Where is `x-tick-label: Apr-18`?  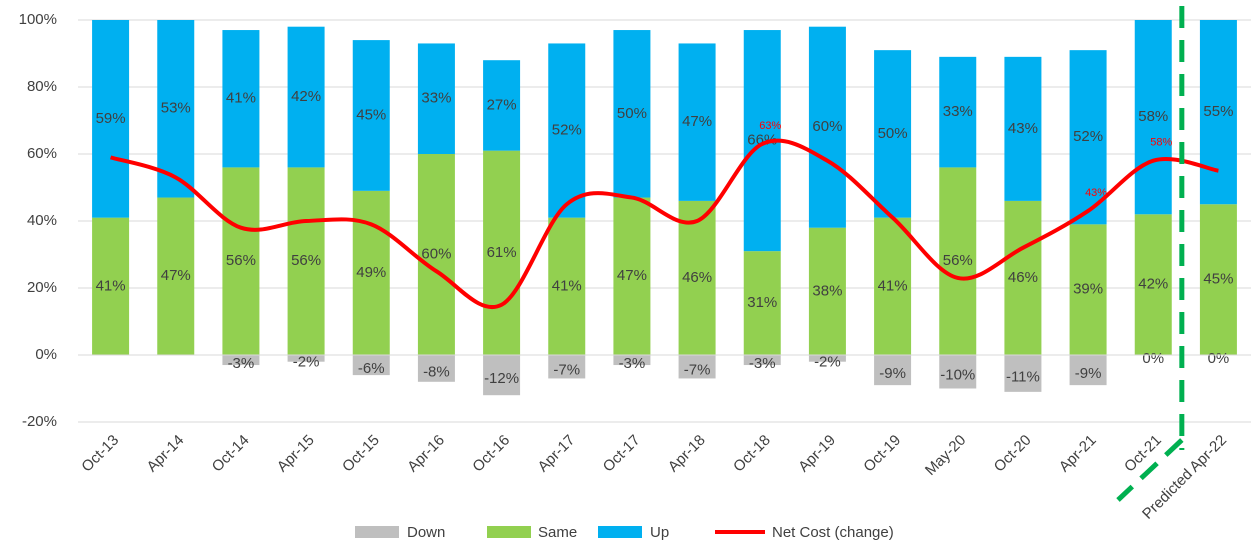 x-tick-label: Apr-18 is located at coordinates (687, 454).